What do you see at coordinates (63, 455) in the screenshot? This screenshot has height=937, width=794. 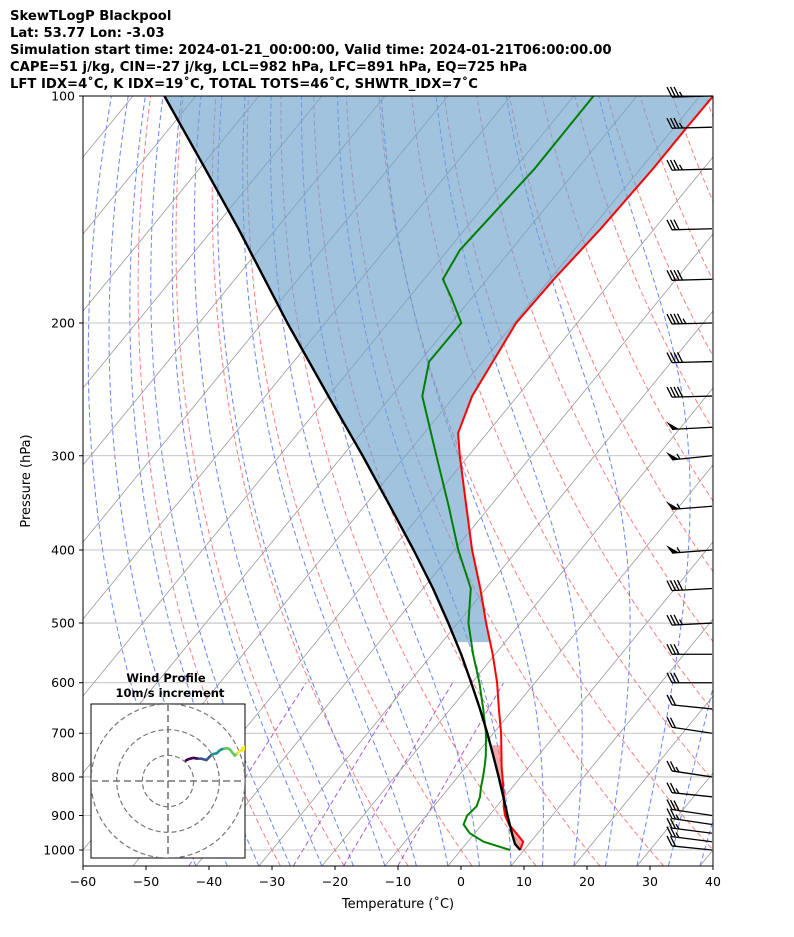 I see `y-tick-label: 300` at bounding box center [63, 455].